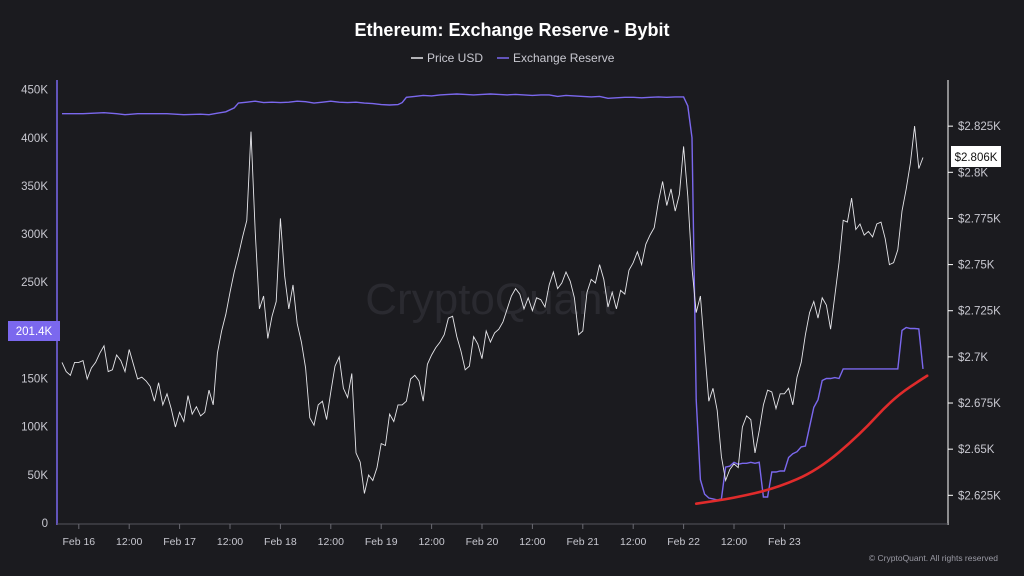 The width and height of the screenshot is (1024, 576). What do you see at coordinates (489, 299) in the screenshot?
I see `watermark: CryptoQuant` at bounding box center [489, 299].